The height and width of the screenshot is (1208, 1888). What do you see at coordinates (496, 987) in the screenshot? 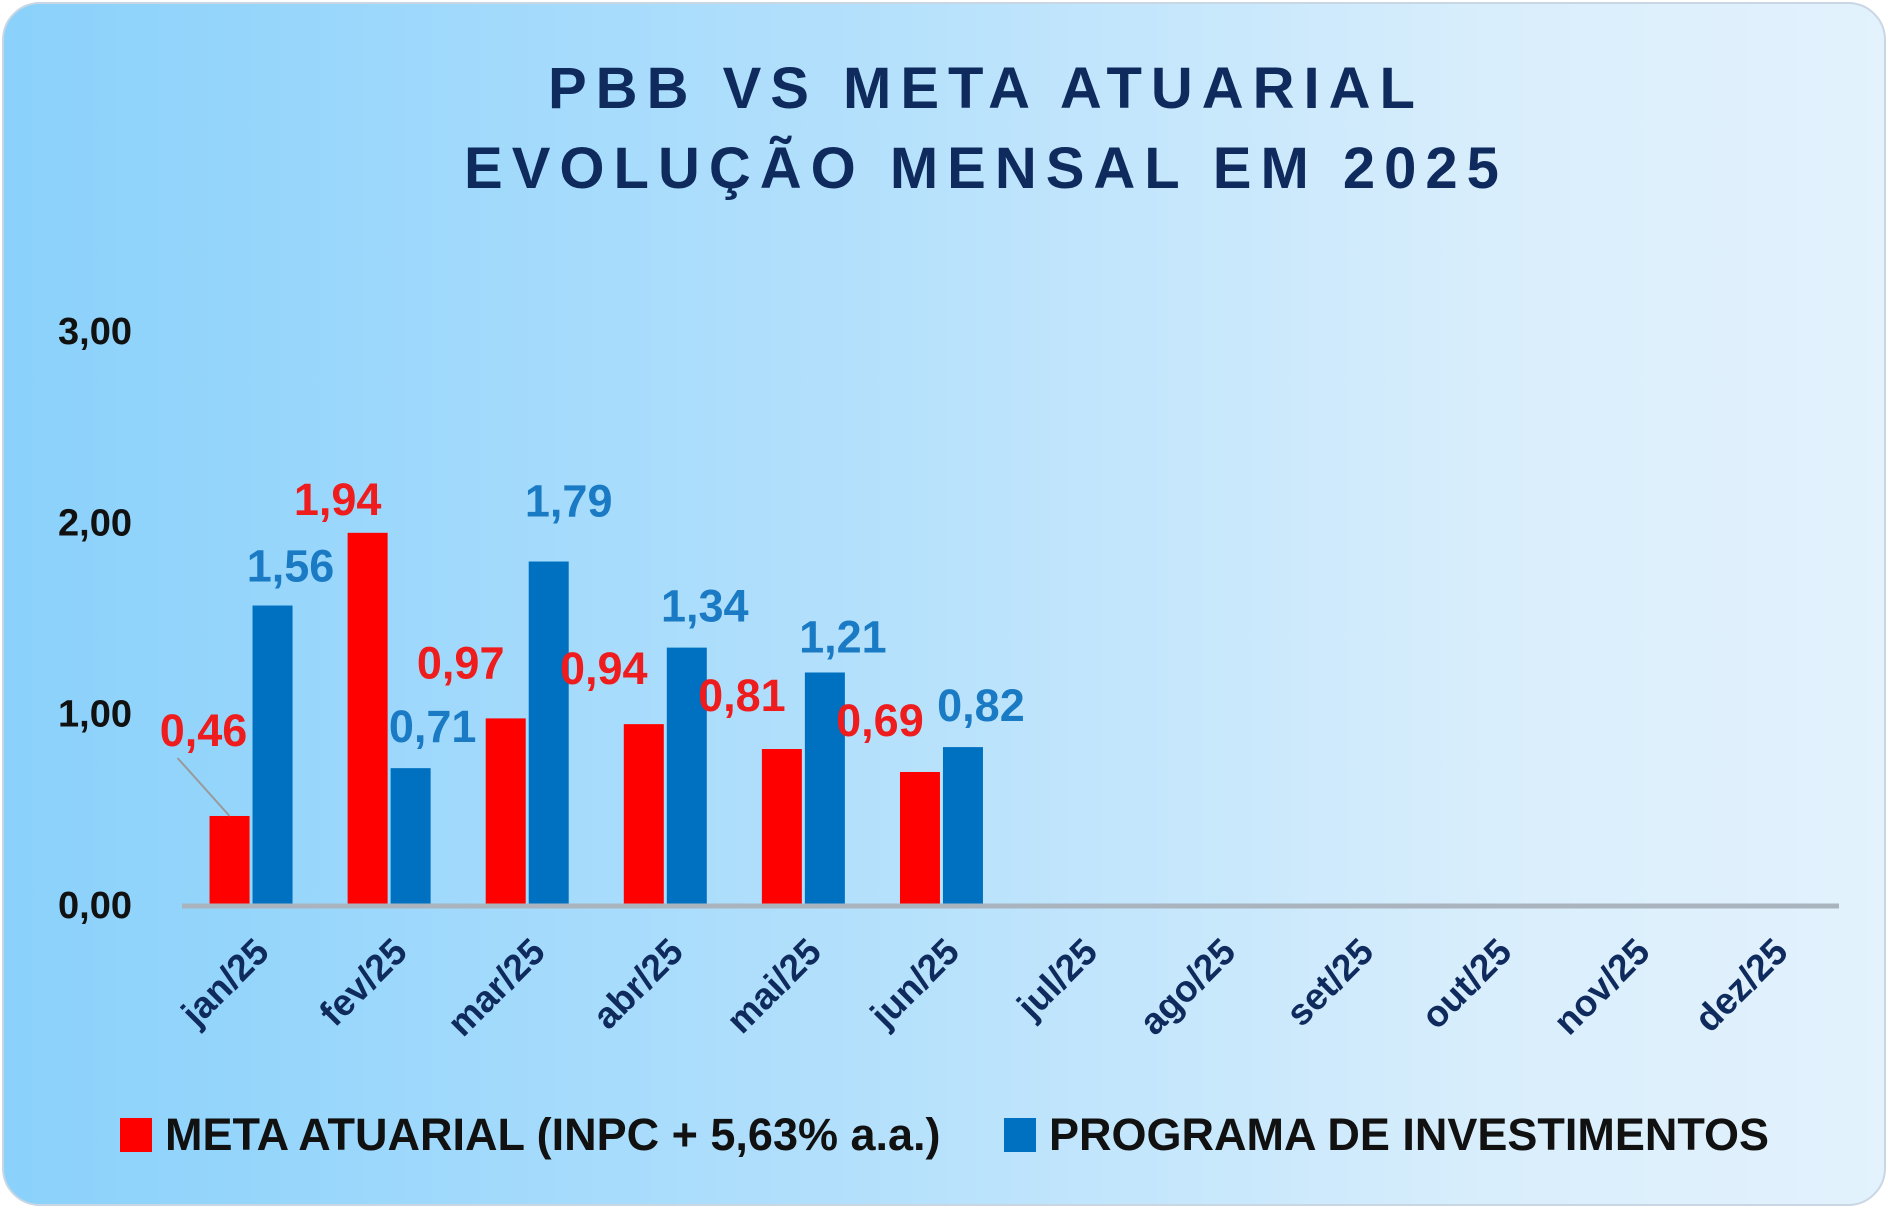
I see `x-tick-label: mar/25` at bounding box center [496, 987].